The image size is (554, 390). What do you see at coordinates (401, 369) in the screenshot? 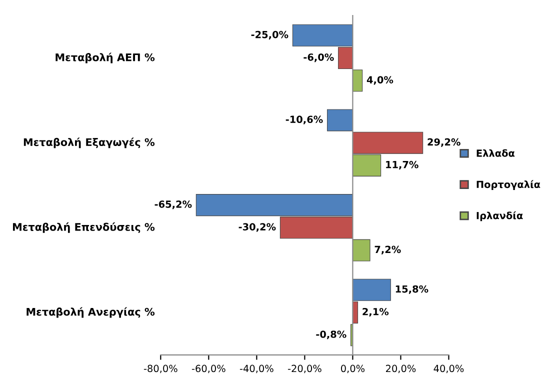
I see `x-tick-label: 20,0%` at bounding box center [401, 369].